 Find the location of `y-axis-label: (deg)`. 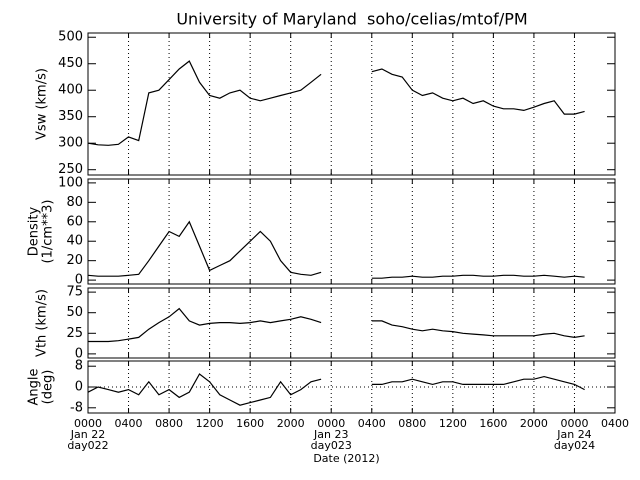

y-axis-label: (deg) is located at coordinates (48, 387).